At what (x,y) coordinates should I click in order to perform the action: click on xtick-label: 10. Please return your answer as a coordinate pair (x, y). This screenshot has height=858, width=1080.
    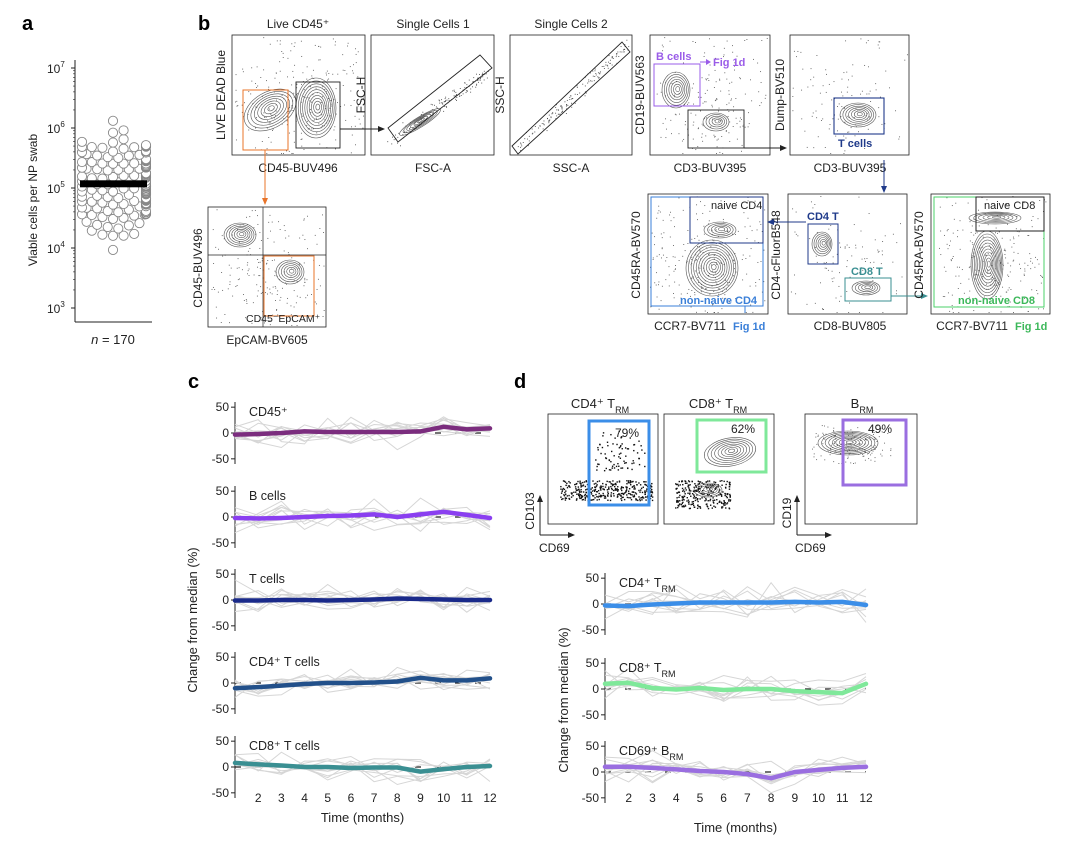
    Looking at the image, I should click on (819, 798).